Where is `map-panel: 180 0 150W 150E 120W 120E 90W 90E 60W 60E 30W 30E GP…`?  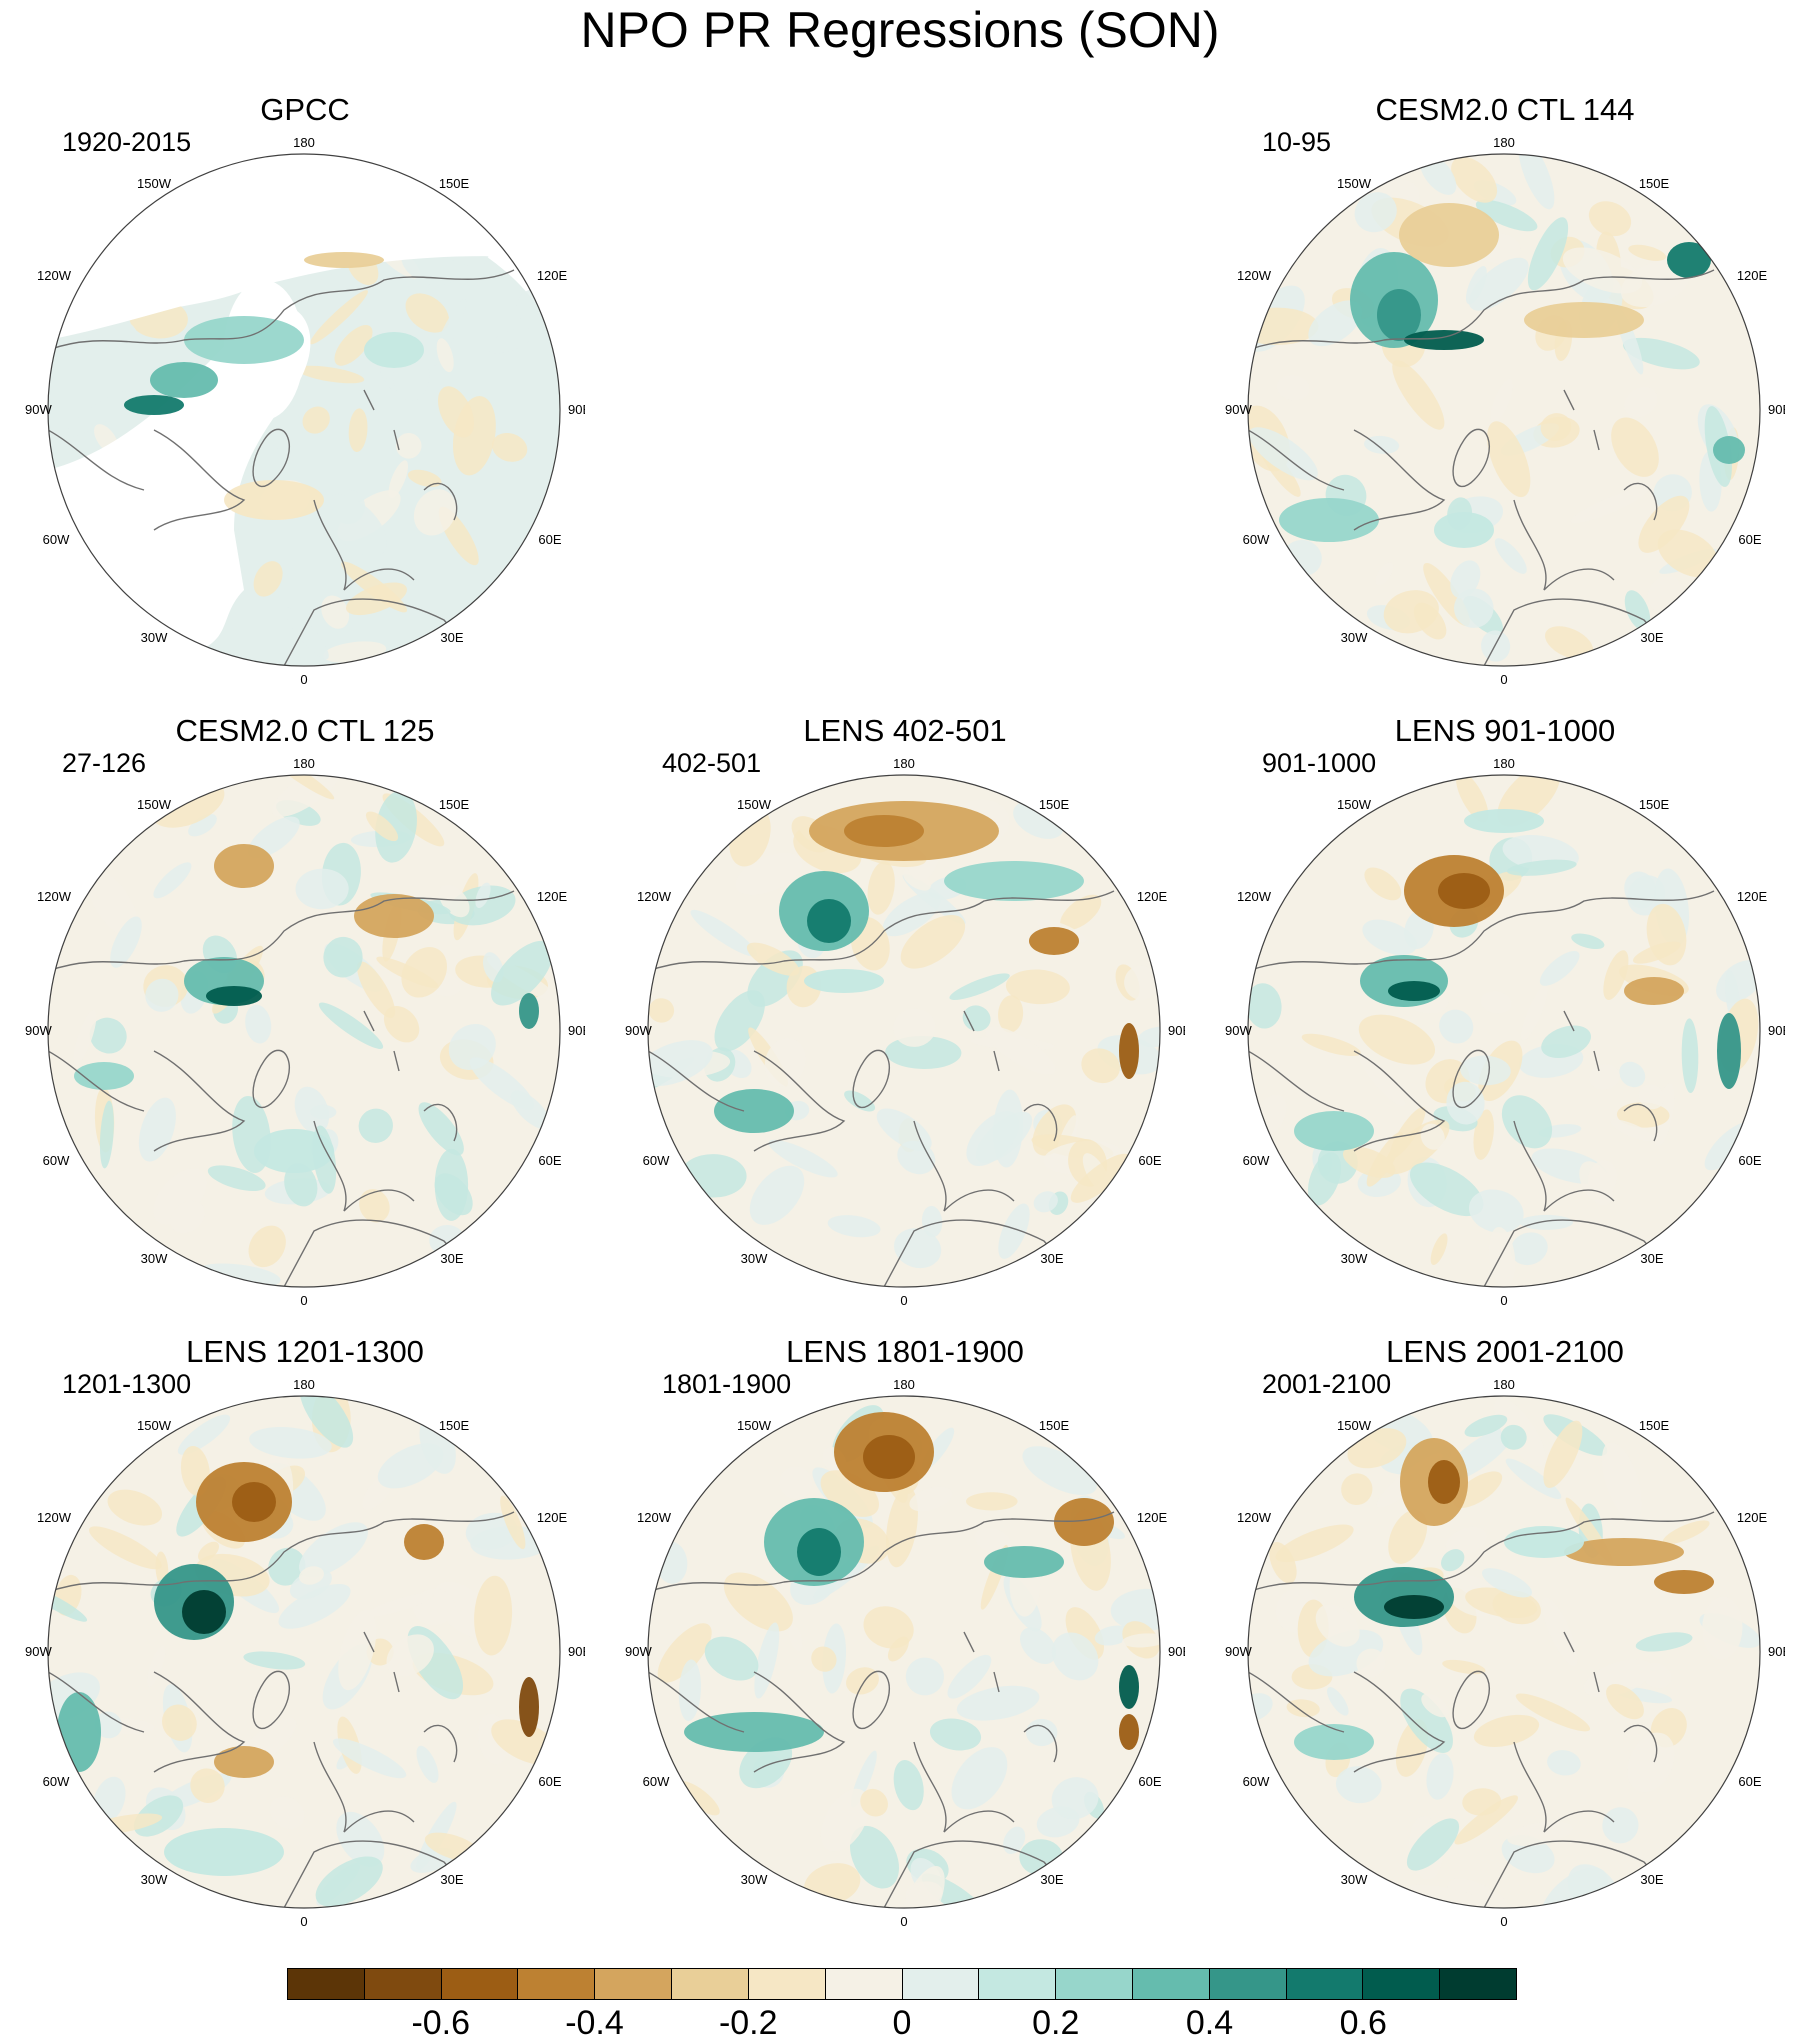
map-panel: 180 0 150W 150E 120W 120E 90W 90E 60W 60E 30W 30E GP… is located at coordinates (305, 392).